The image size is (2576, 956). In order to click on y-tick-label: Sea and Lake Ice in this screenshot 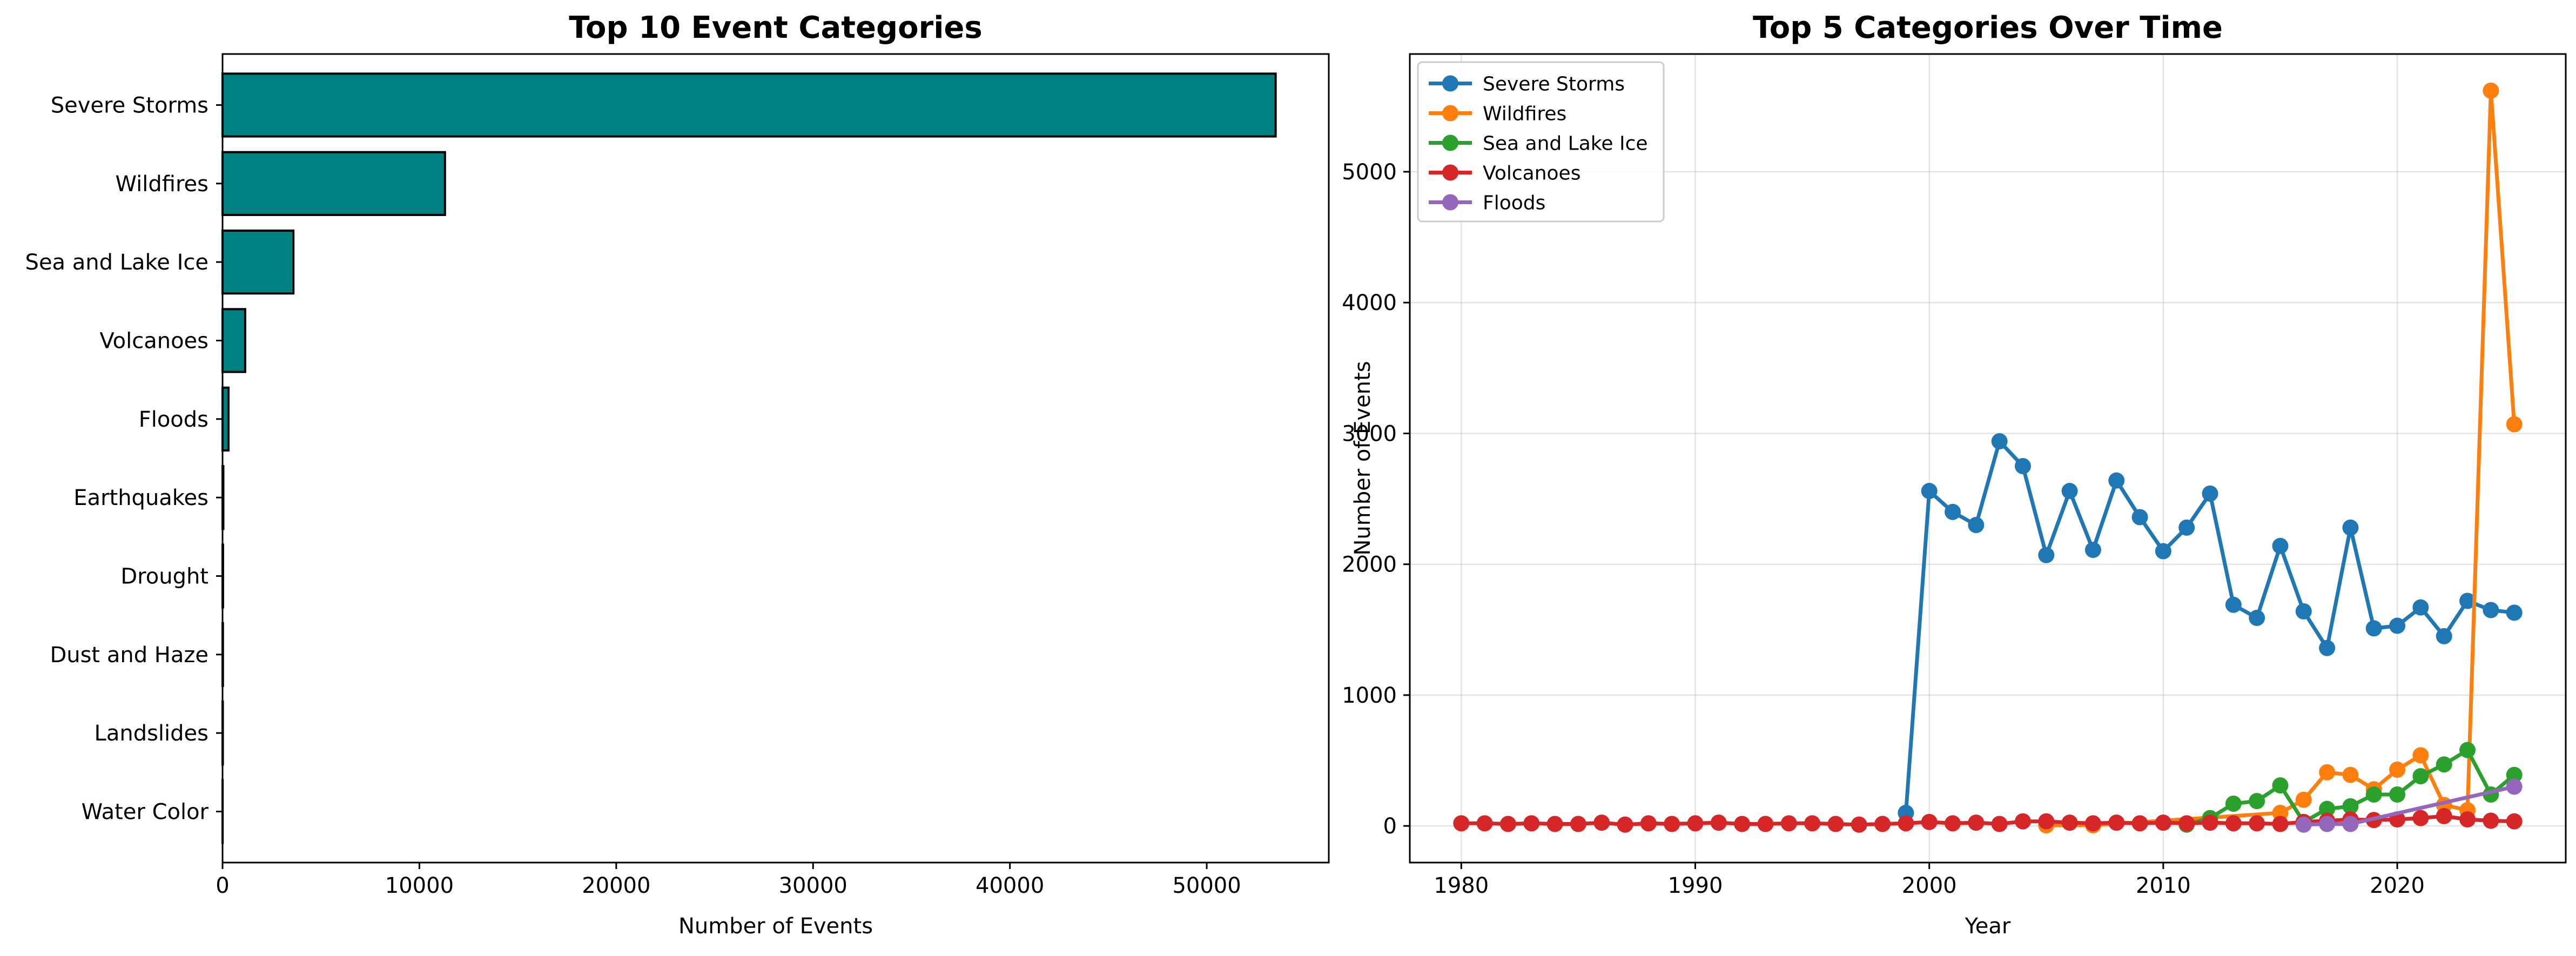, I will do `click(116, 262)`.